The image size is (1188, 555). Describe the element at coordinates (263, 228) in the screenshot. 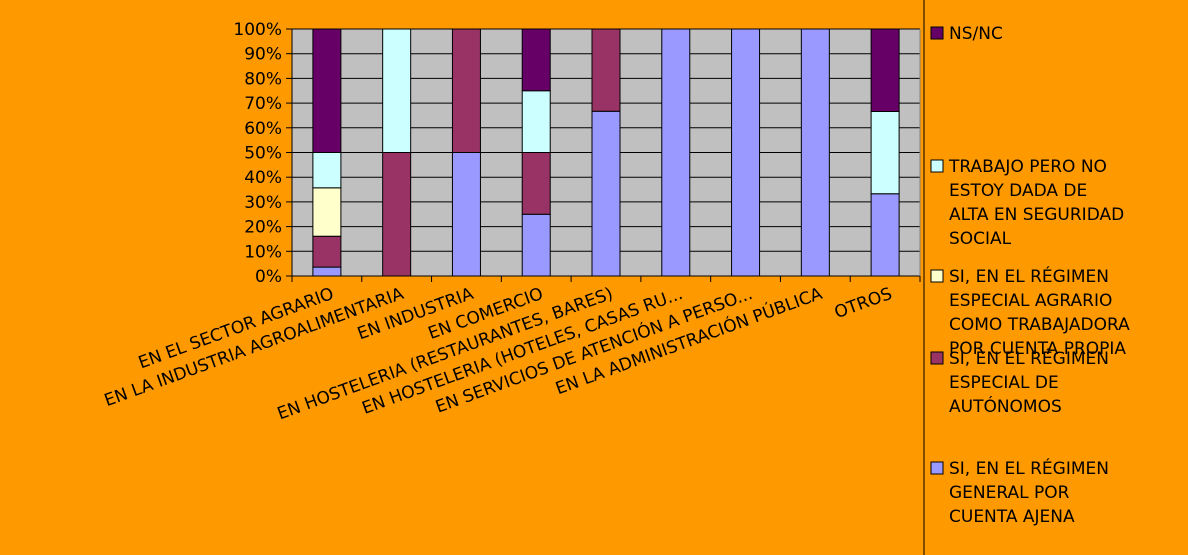

I see `y-tick-label: 20%` at that location.